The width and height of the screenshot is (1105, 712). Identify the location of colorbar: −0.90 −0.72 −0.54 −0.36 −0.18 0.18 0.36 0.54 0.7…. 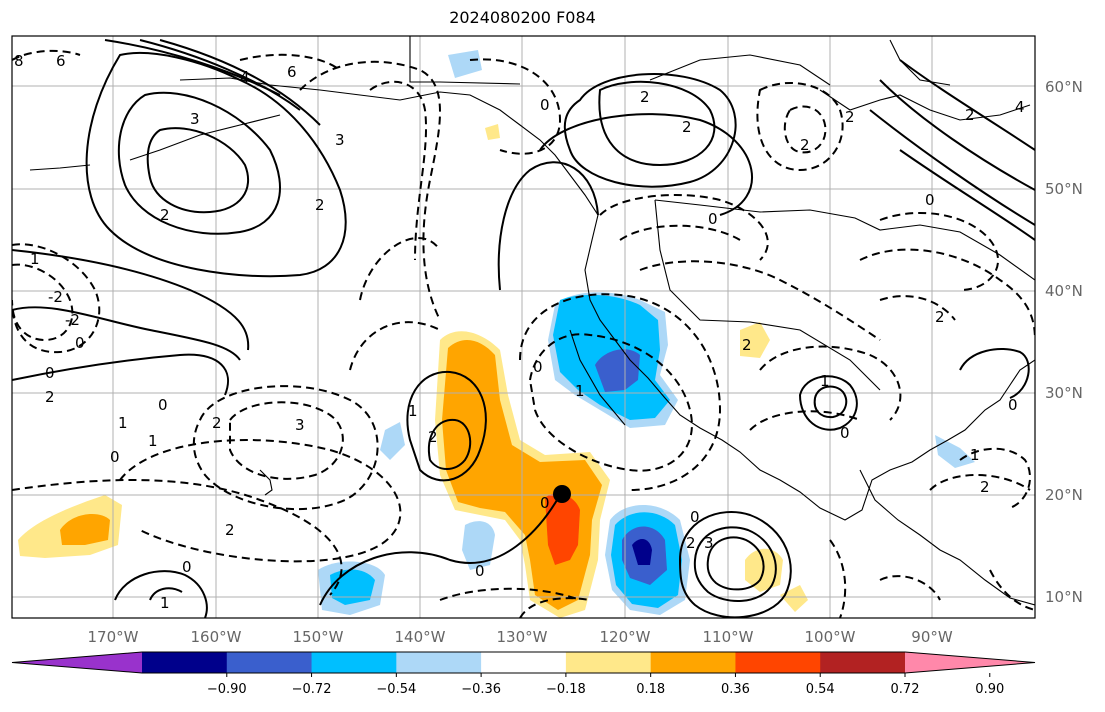
(523, 674).